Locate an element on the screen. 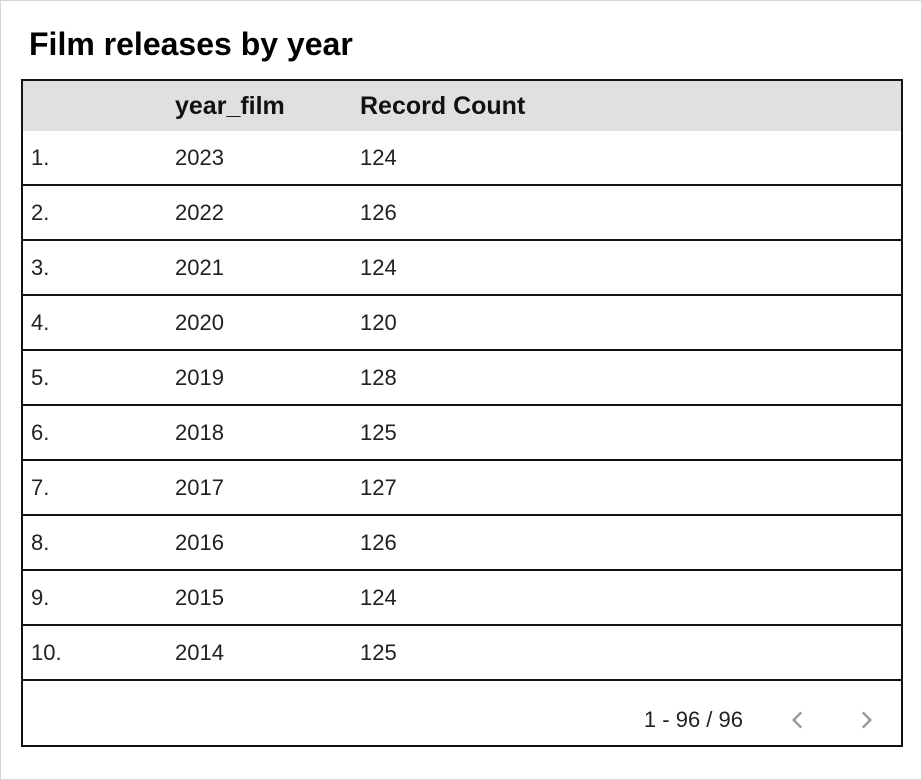 This screenshot has height=780, width=922. row-number-cell: 6. is located at coordinates (94, 432).